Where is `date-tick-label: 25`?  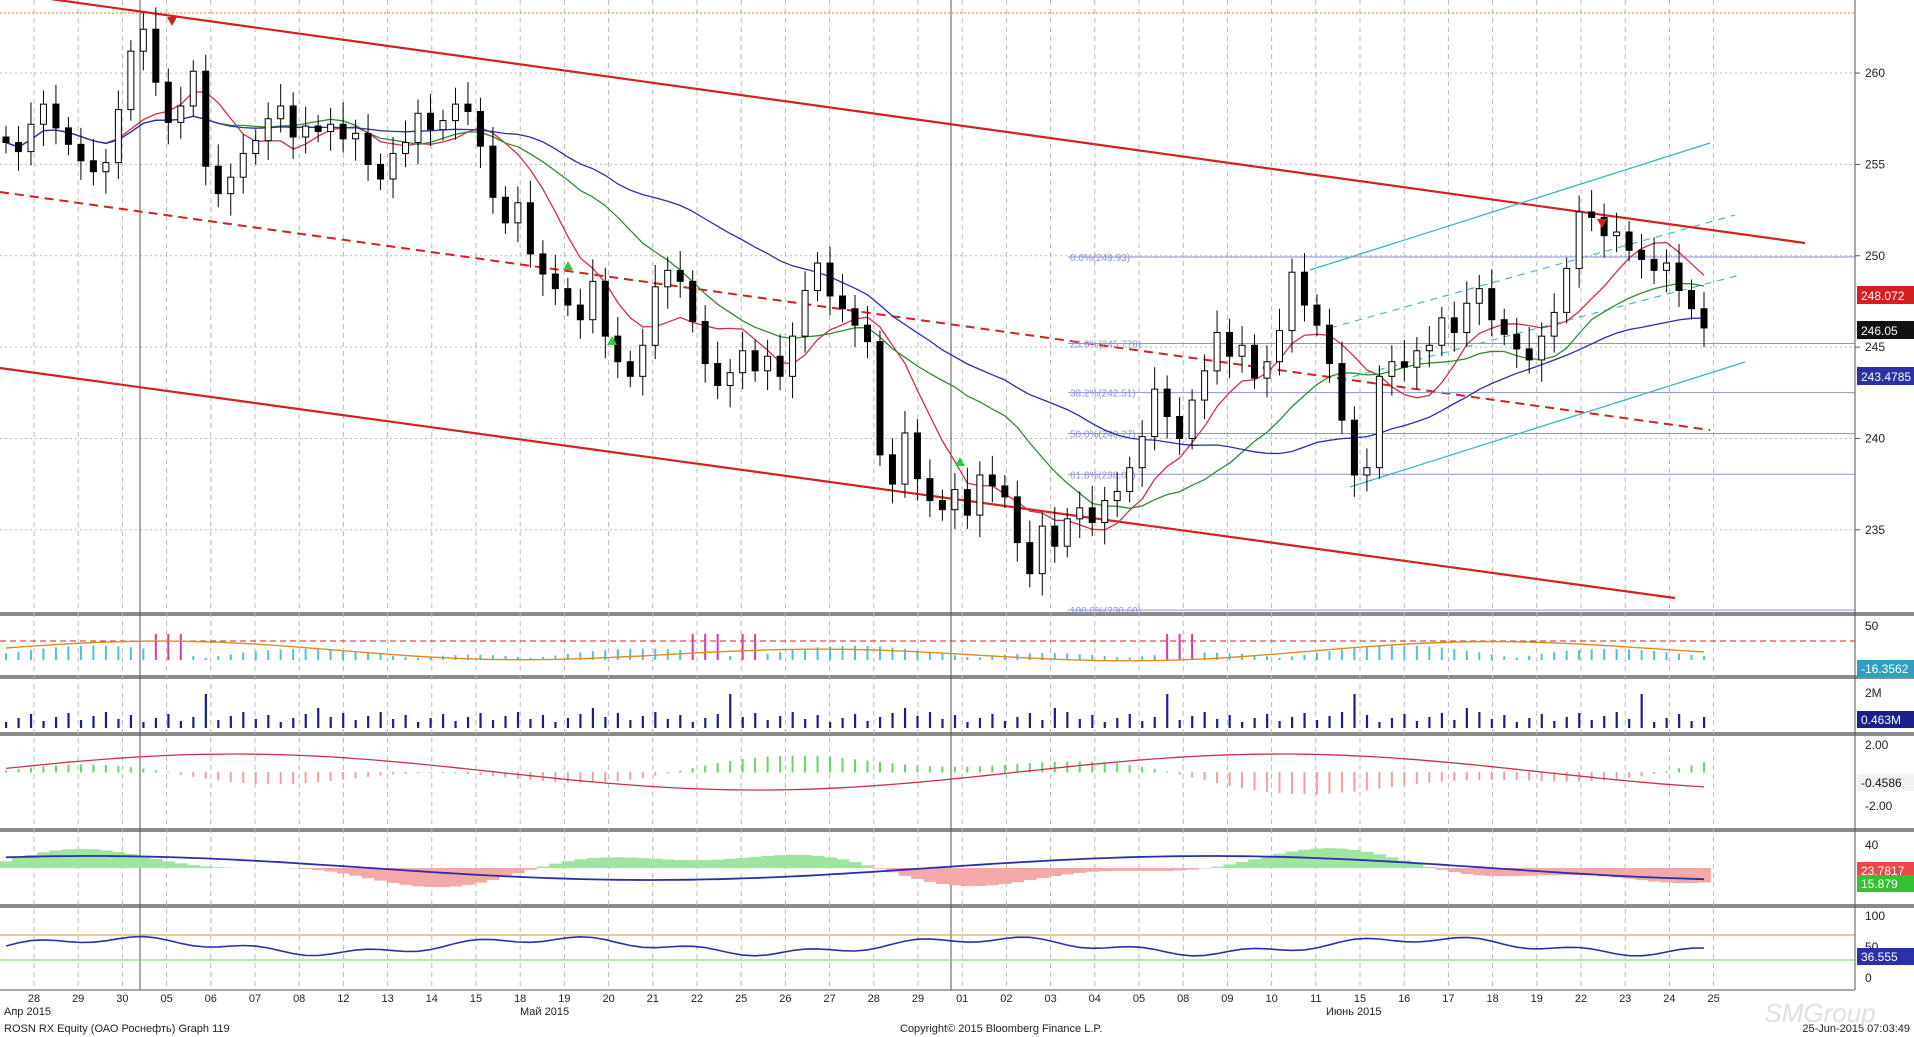
date-tick-label: 25 is located at coordinates (1713, 999).